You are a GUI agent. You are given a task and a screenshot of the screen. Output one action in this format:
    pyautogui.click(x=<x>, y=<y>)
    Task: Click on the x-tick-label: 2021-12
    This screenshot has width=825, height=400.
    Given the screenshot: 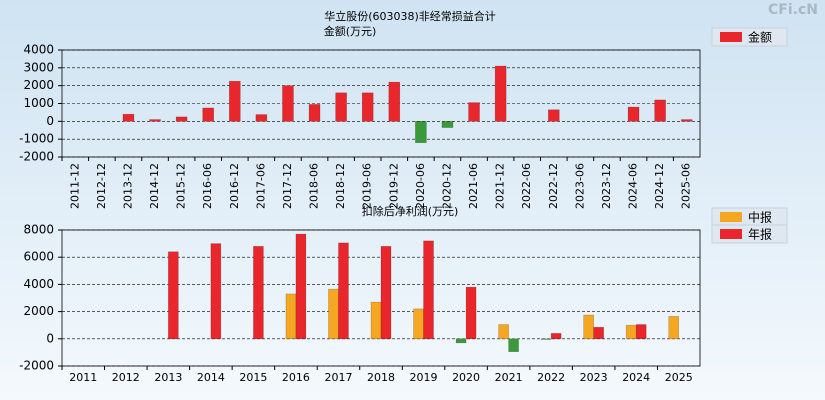 What is the action you would take?
    pyautogui.click(x=500, y=186)
    